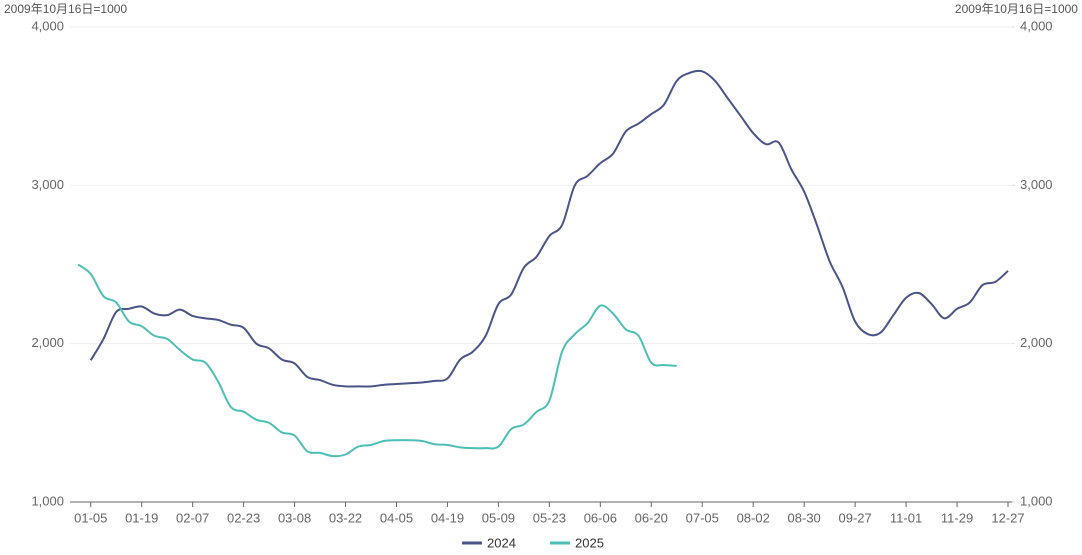  Describe the element at coordinates (702, 517) in the screenshot. I see `x-tick-label: 07-05` at that location.